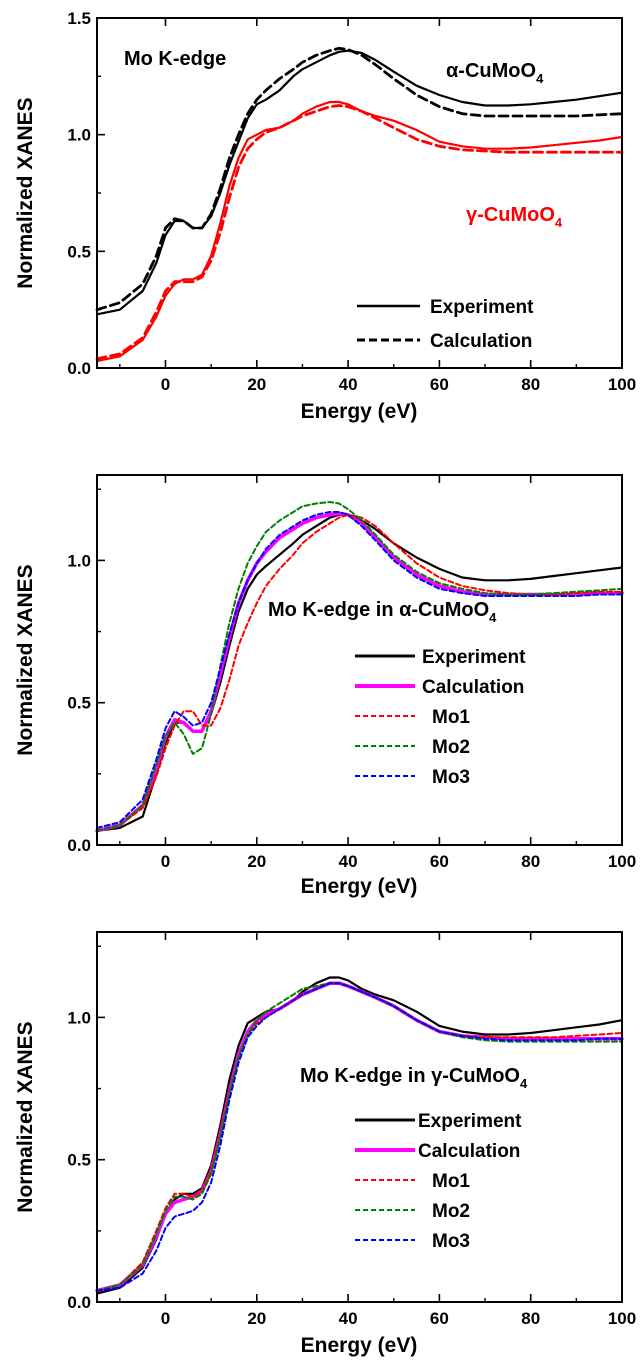  I want to click on panel-bottom-y-axis-title: Normalized XANES, so click(25, 1116).